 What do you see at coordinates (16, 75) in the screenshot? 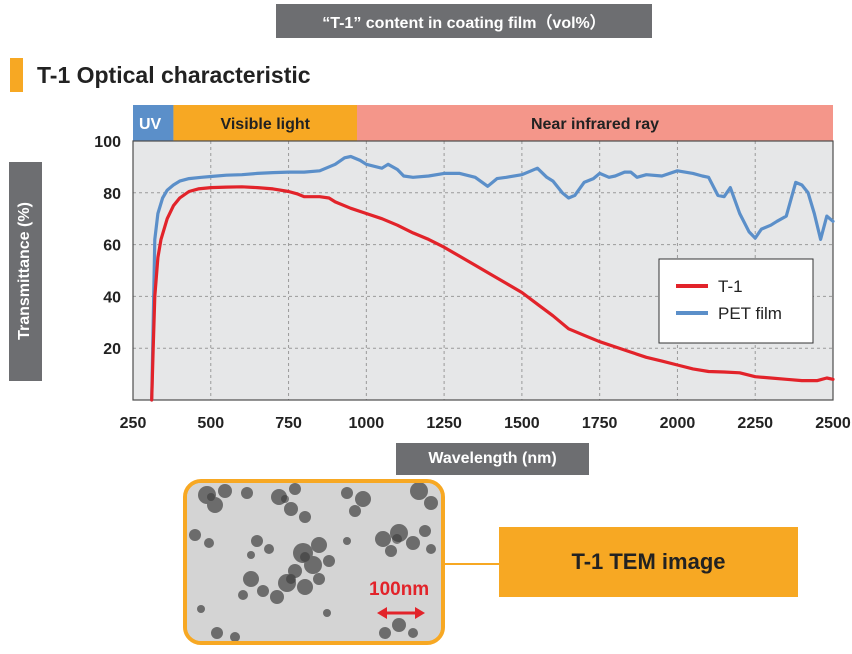
I see `section-accent-bar` at bounding box center [16, 75].